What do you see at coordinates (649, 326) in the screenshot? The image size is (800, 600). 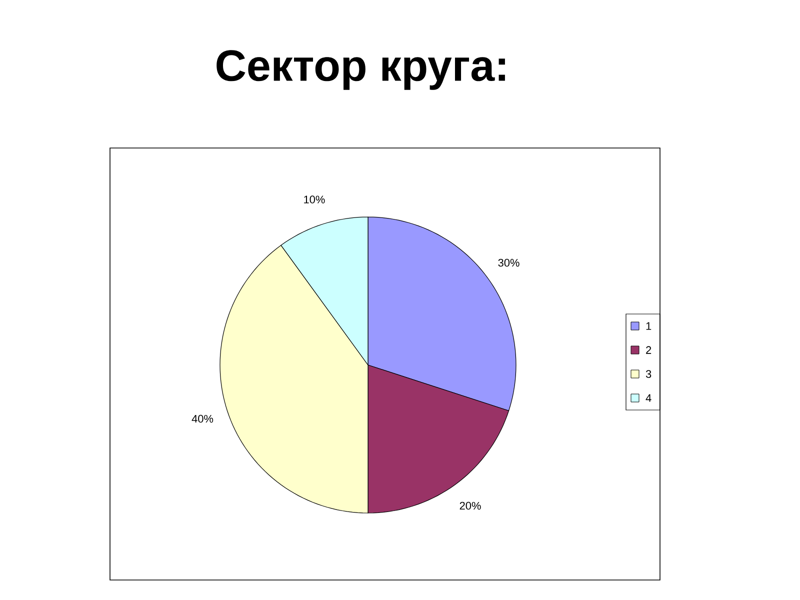 I see `legend-label: 1` at bounding box center [649, 326].